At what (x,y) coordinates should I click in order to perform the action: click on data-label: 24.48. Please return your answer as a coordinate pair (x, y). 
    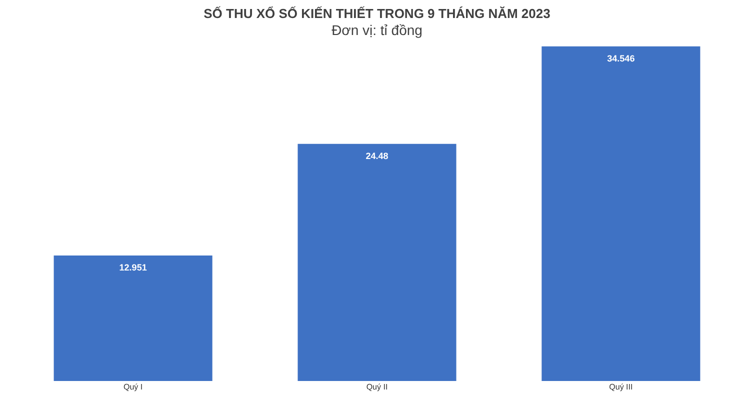
    Looking at the image, I should click on (377, 155).